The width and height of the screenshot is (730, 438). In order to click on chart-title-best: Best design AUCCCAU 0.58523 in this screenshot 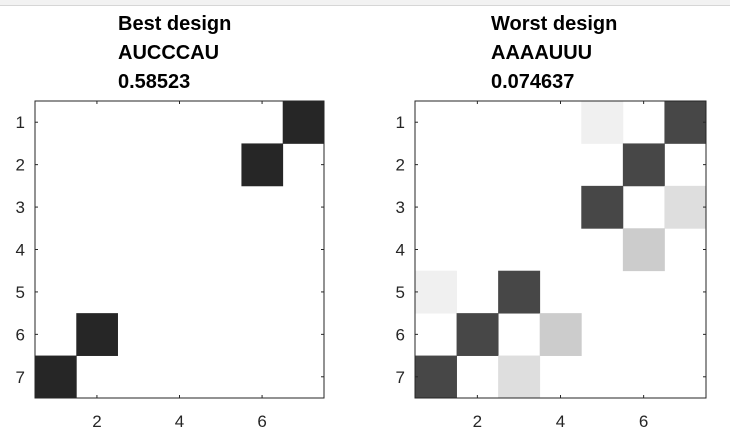, I will do `click(174, 53)`.